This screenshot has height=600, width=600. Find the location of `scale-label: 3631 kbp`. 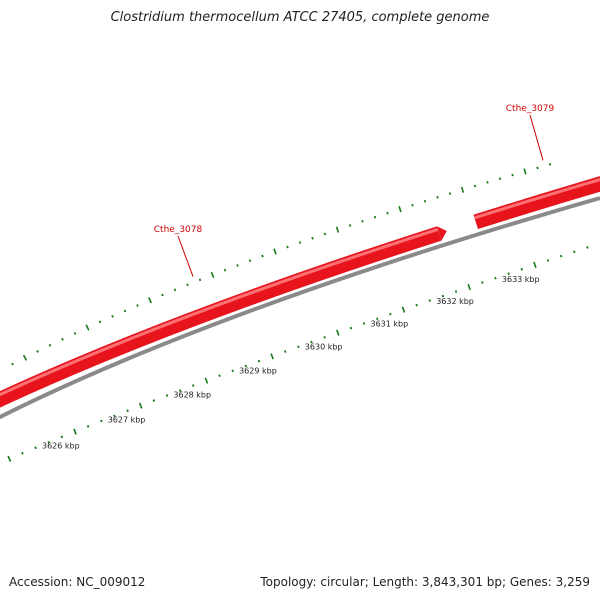

scale-label: 3631 kbp is located at coordinates (390, 324).